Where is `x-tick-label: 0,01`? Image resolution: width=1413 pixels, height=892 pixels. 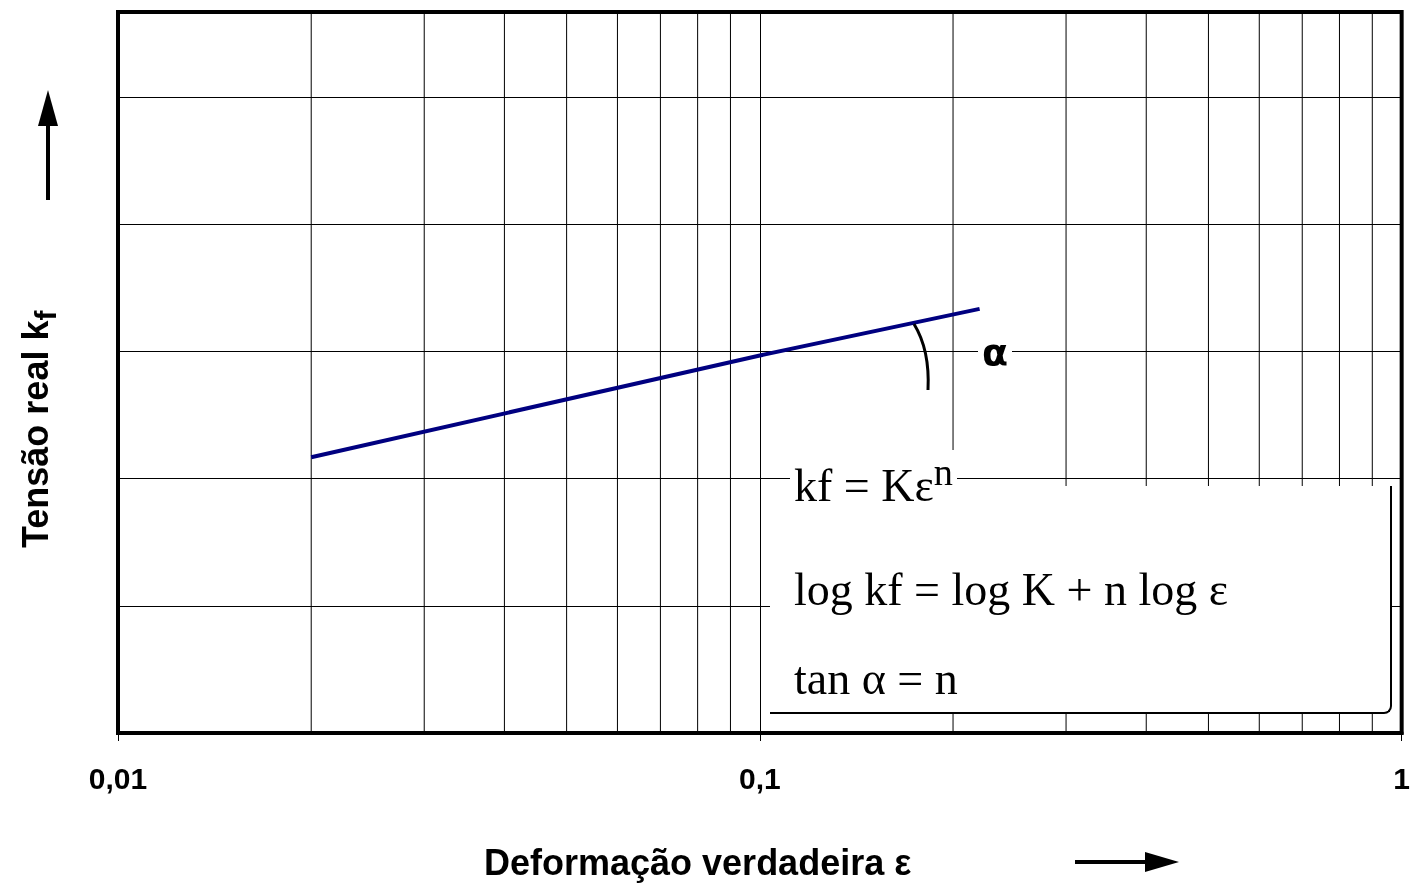
x-tick-label: 0,01 is located at coordinates (118, 778).